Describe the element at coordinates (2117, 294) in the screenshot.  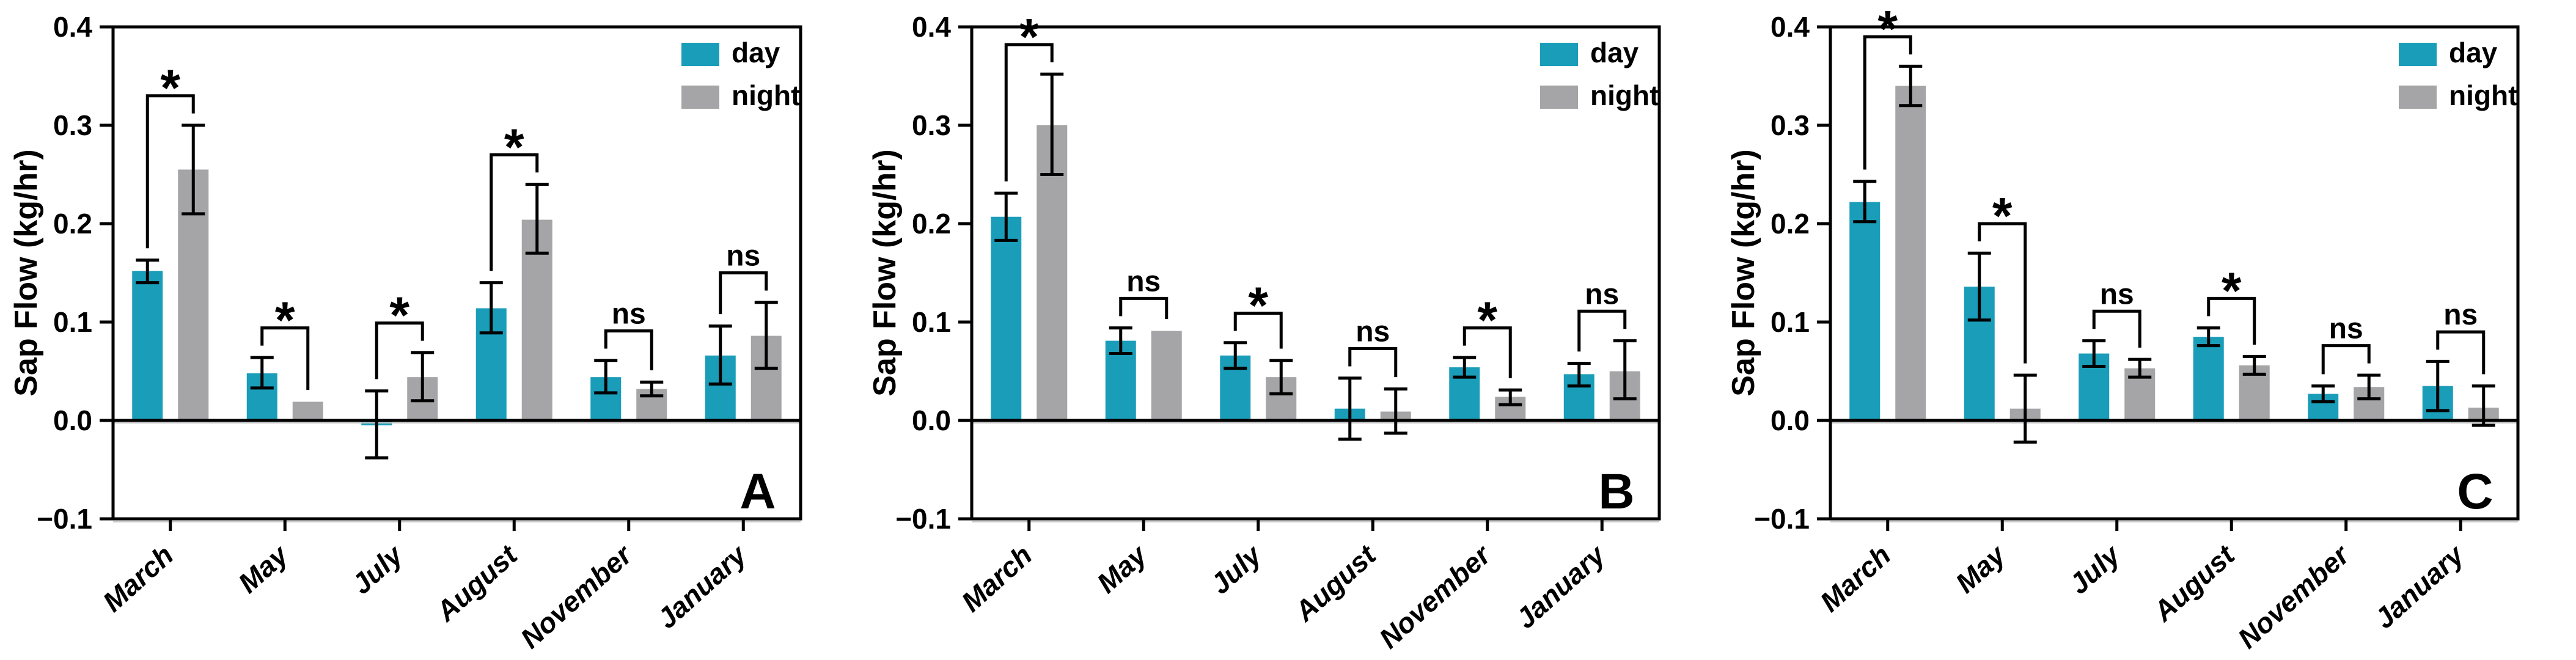
I see `significance-label-july: ns` at that location.